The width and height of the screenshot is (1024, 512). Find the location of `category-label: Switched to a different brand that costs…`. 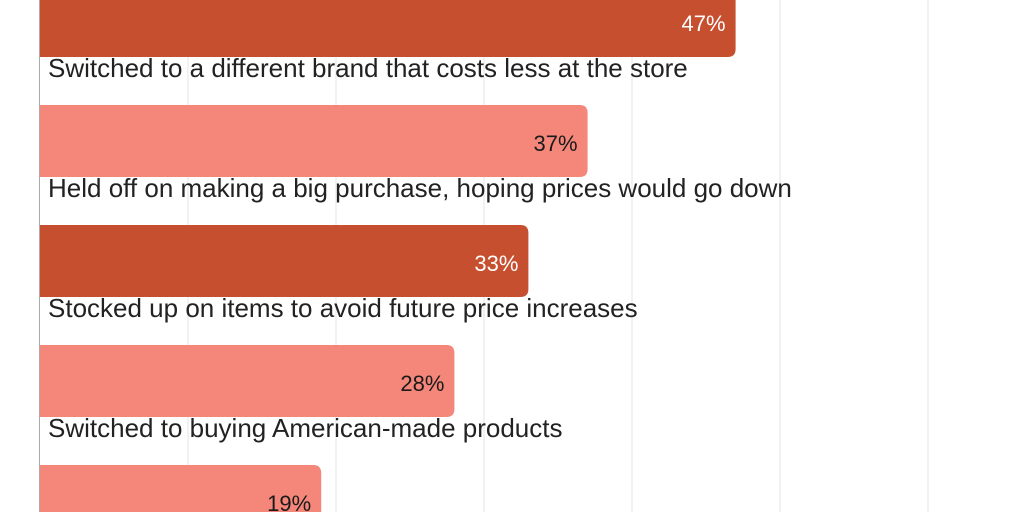

category-label: Switched to a different brand that costs… is located at coordinates (368, 68).